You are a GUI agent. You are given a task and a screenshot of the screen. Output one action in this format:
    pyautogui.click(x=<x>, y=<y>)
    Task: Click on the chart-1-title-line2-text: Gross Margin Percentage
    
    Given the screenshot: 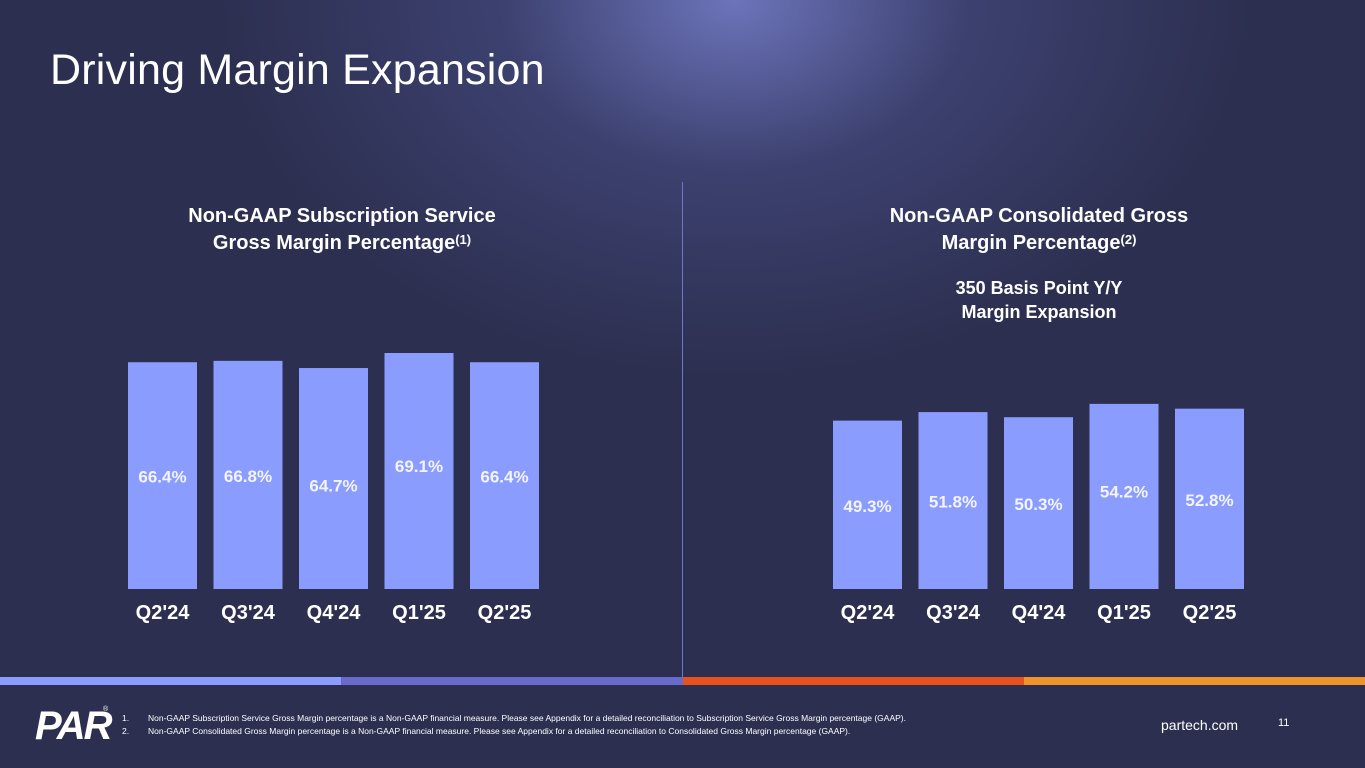 What is the action you would take?
    pyautogui.click(x=334, y=243)
    